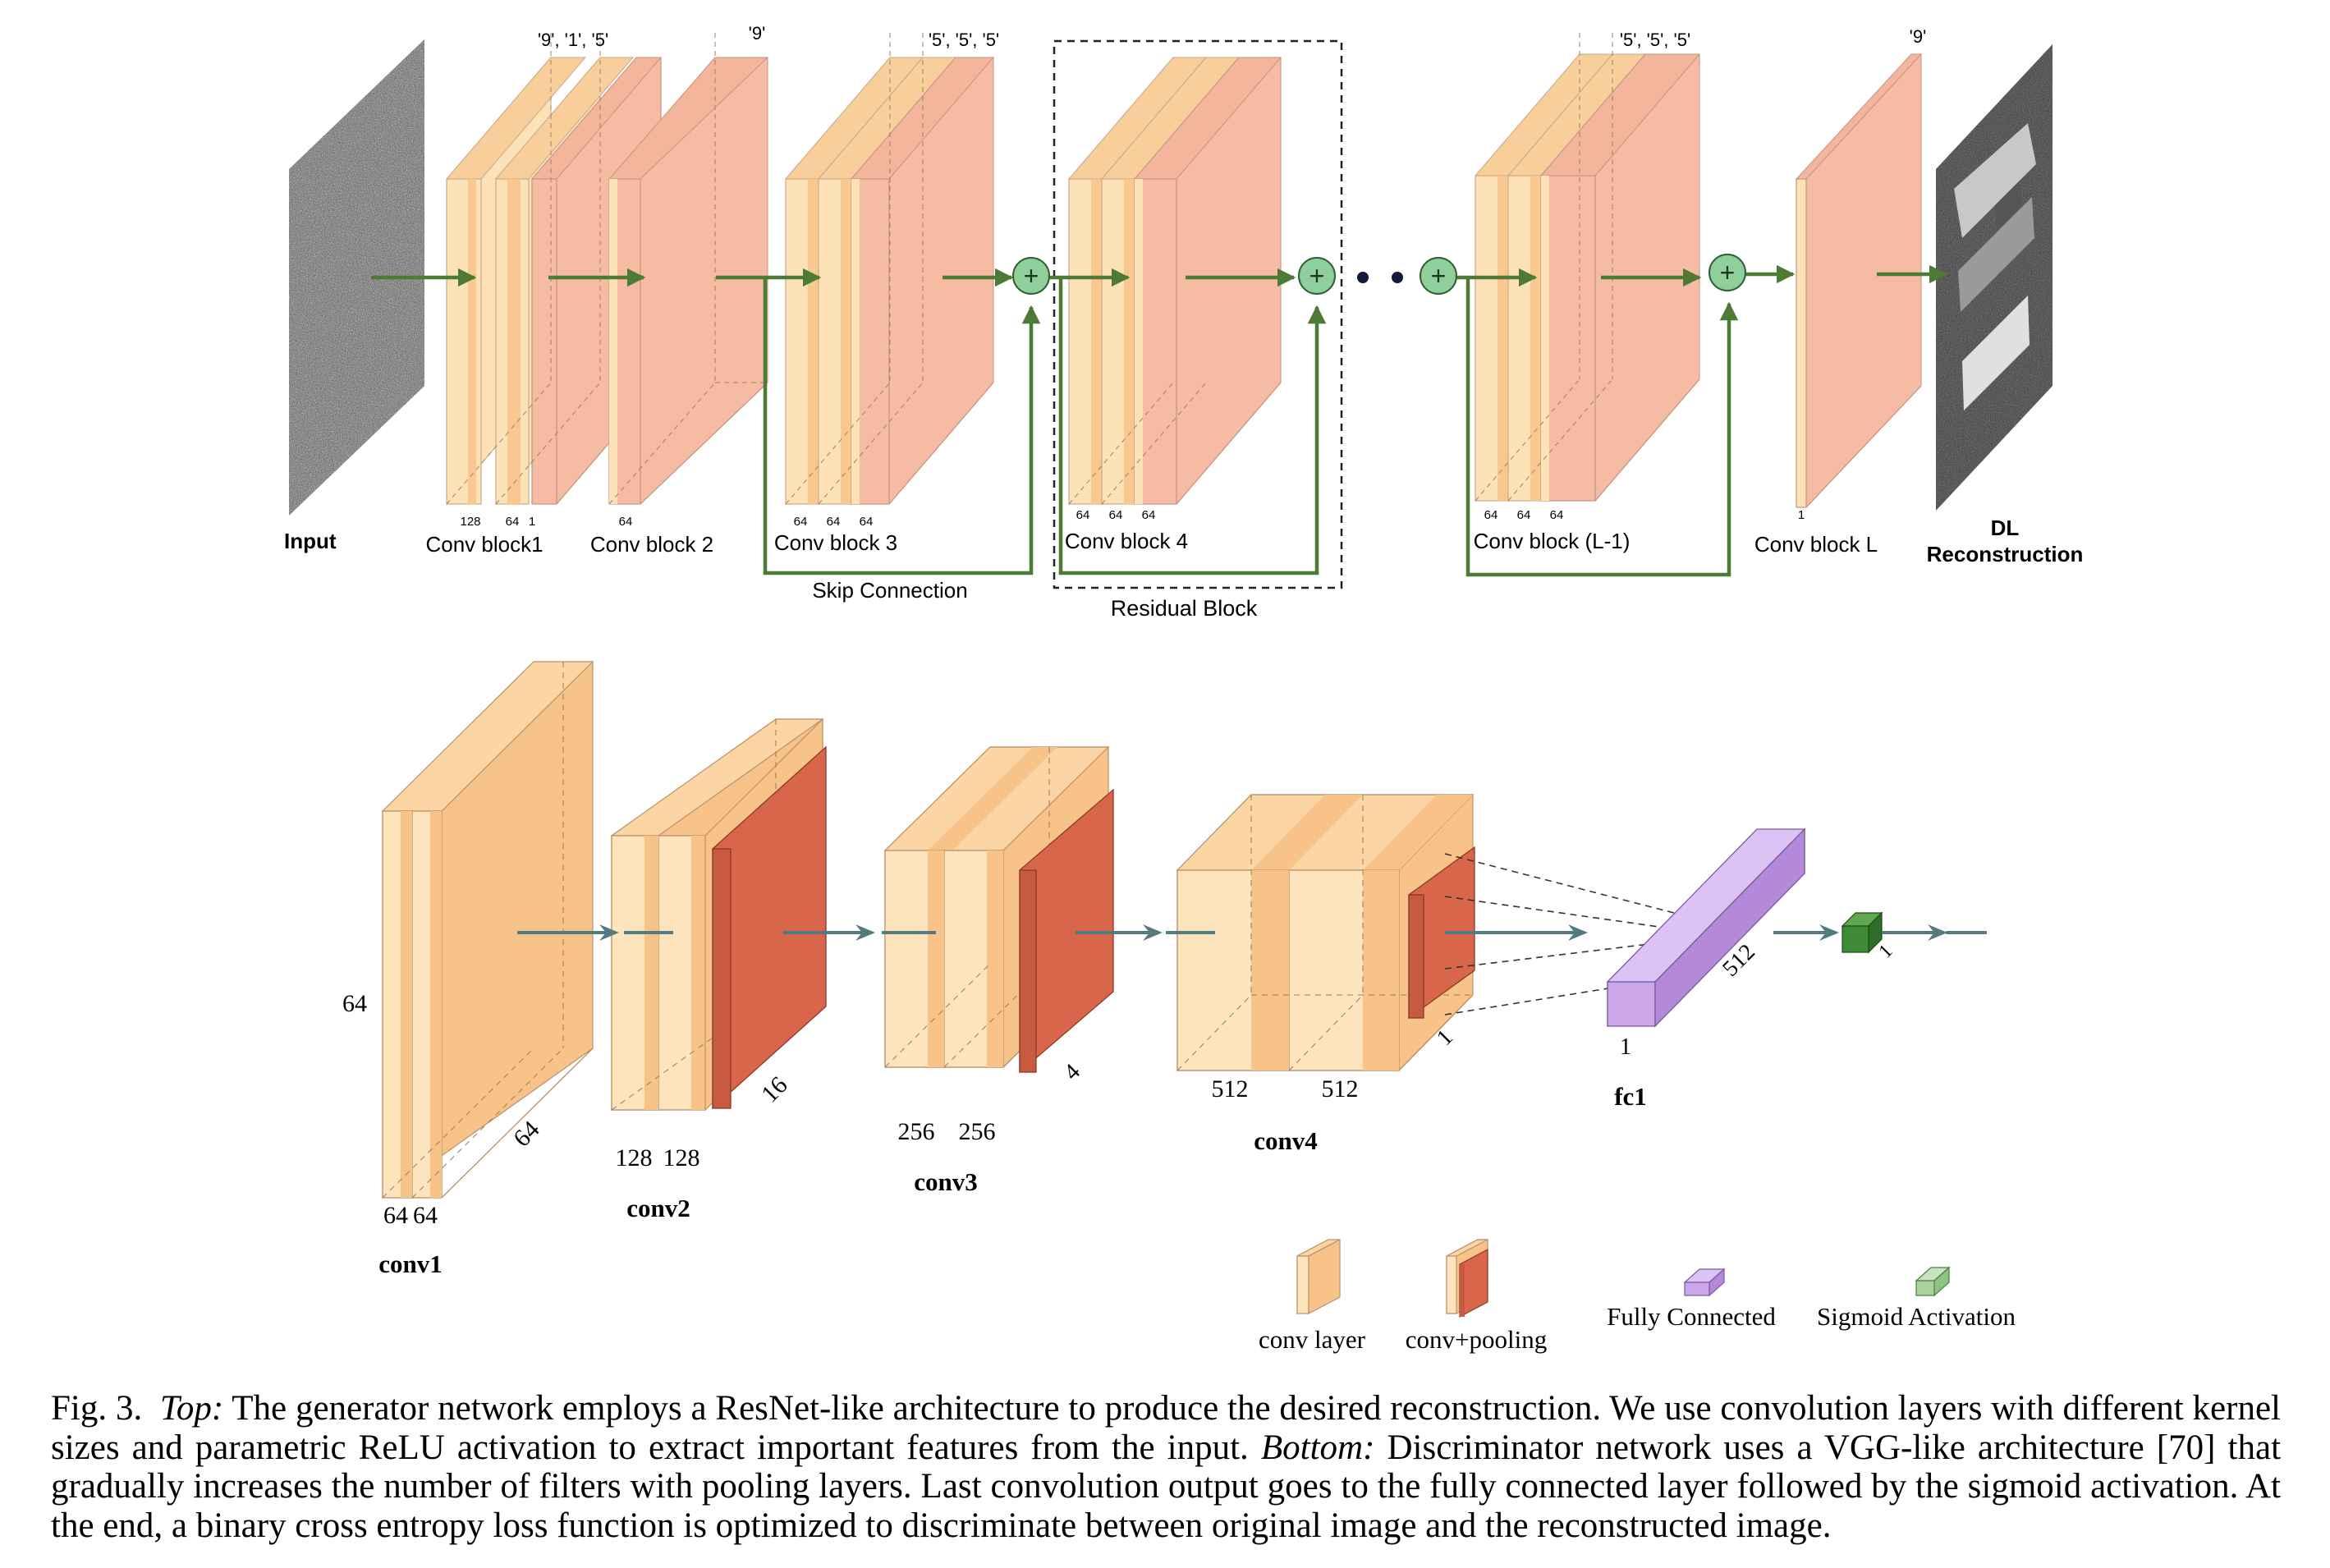  What do you see at coordinates (1706, 928) in the screenshot?
I see `disc-fc1` at bounding box center [1706, 928].